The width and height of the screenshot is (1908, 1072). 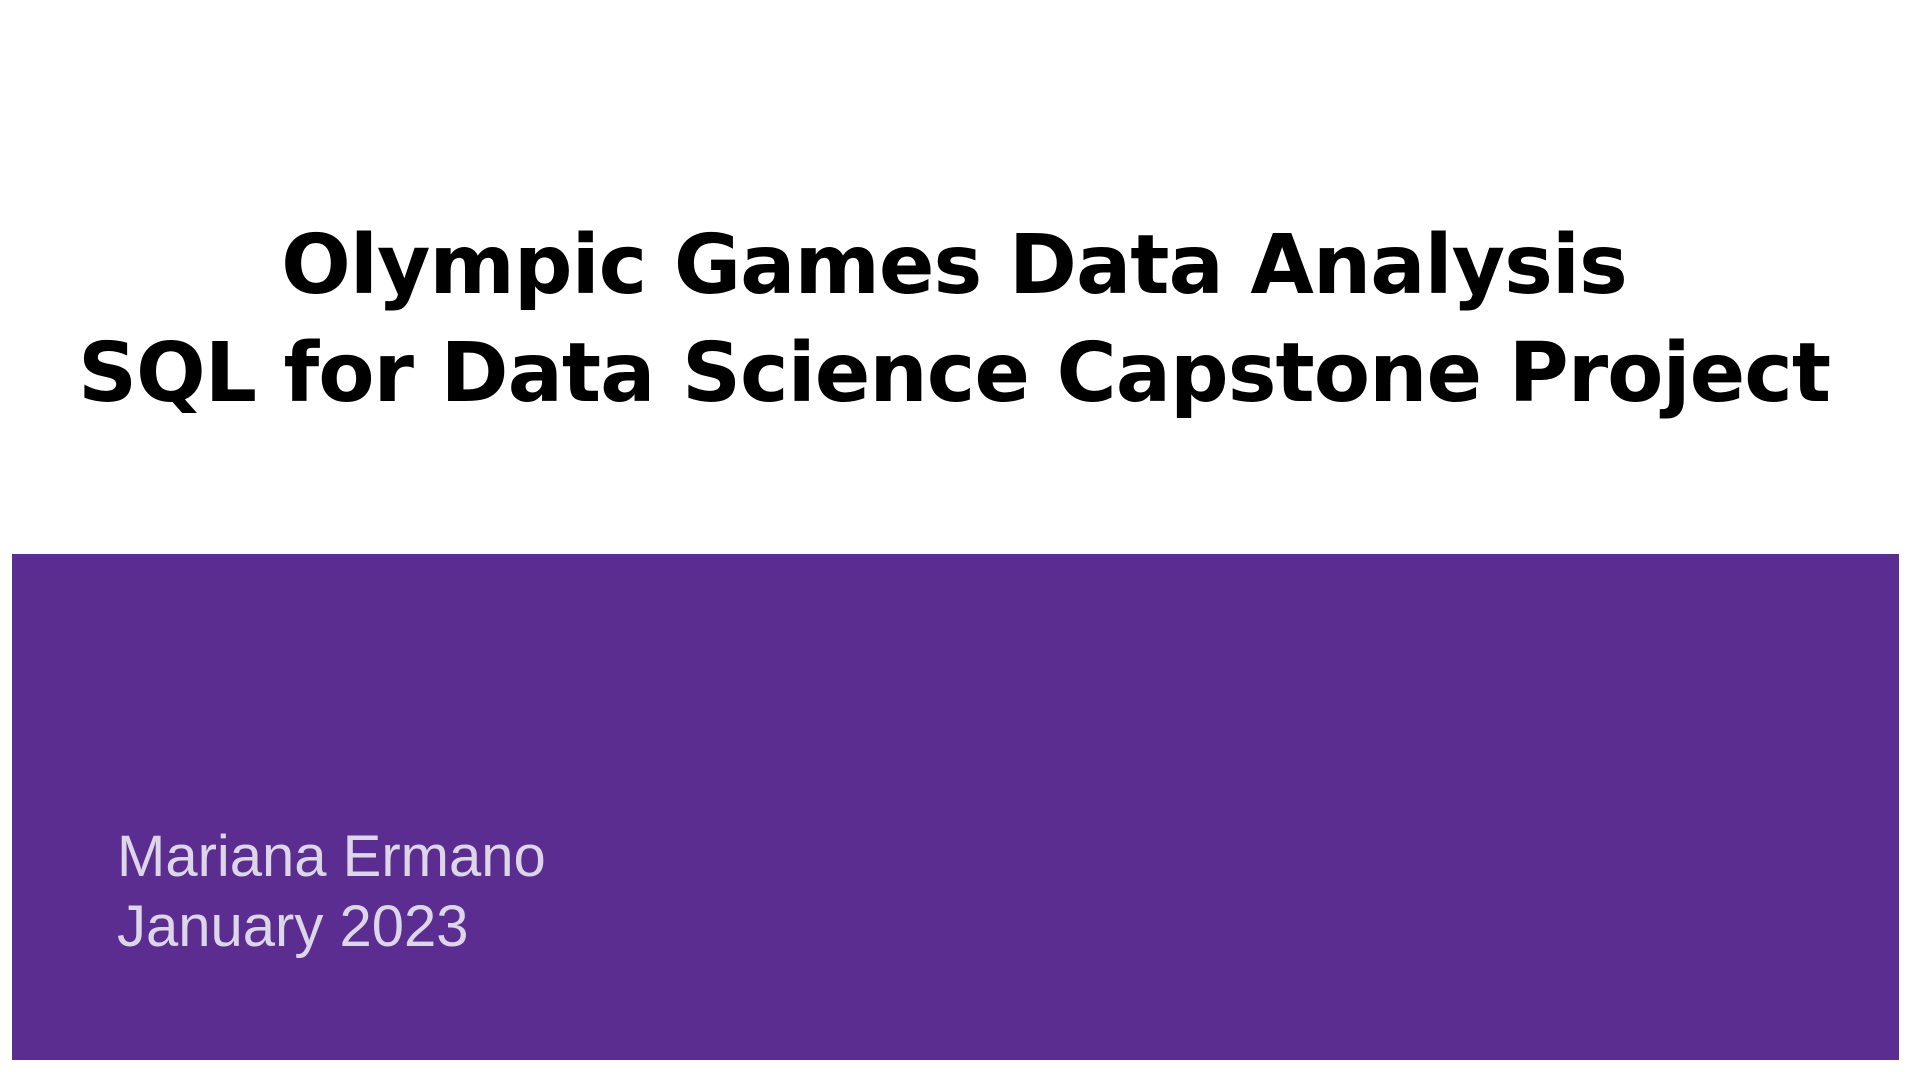 I want to click on title-line-1: Olympic Games Data Analysis, so click(x=954, y=265).